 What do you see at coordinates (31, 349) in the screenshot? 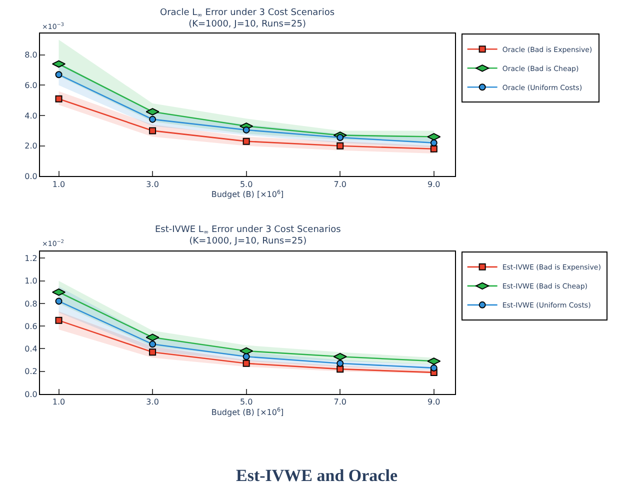
I see `y-tick-label: 0.4` at bounding box center [31, 349].